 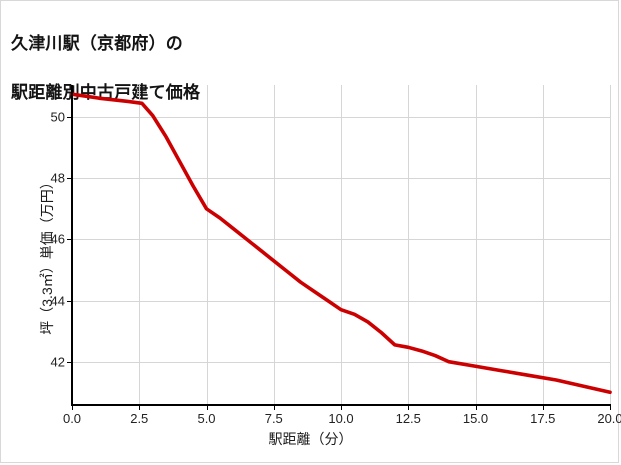 I want to click on x-axis-spine, so click(x=341, y=405).